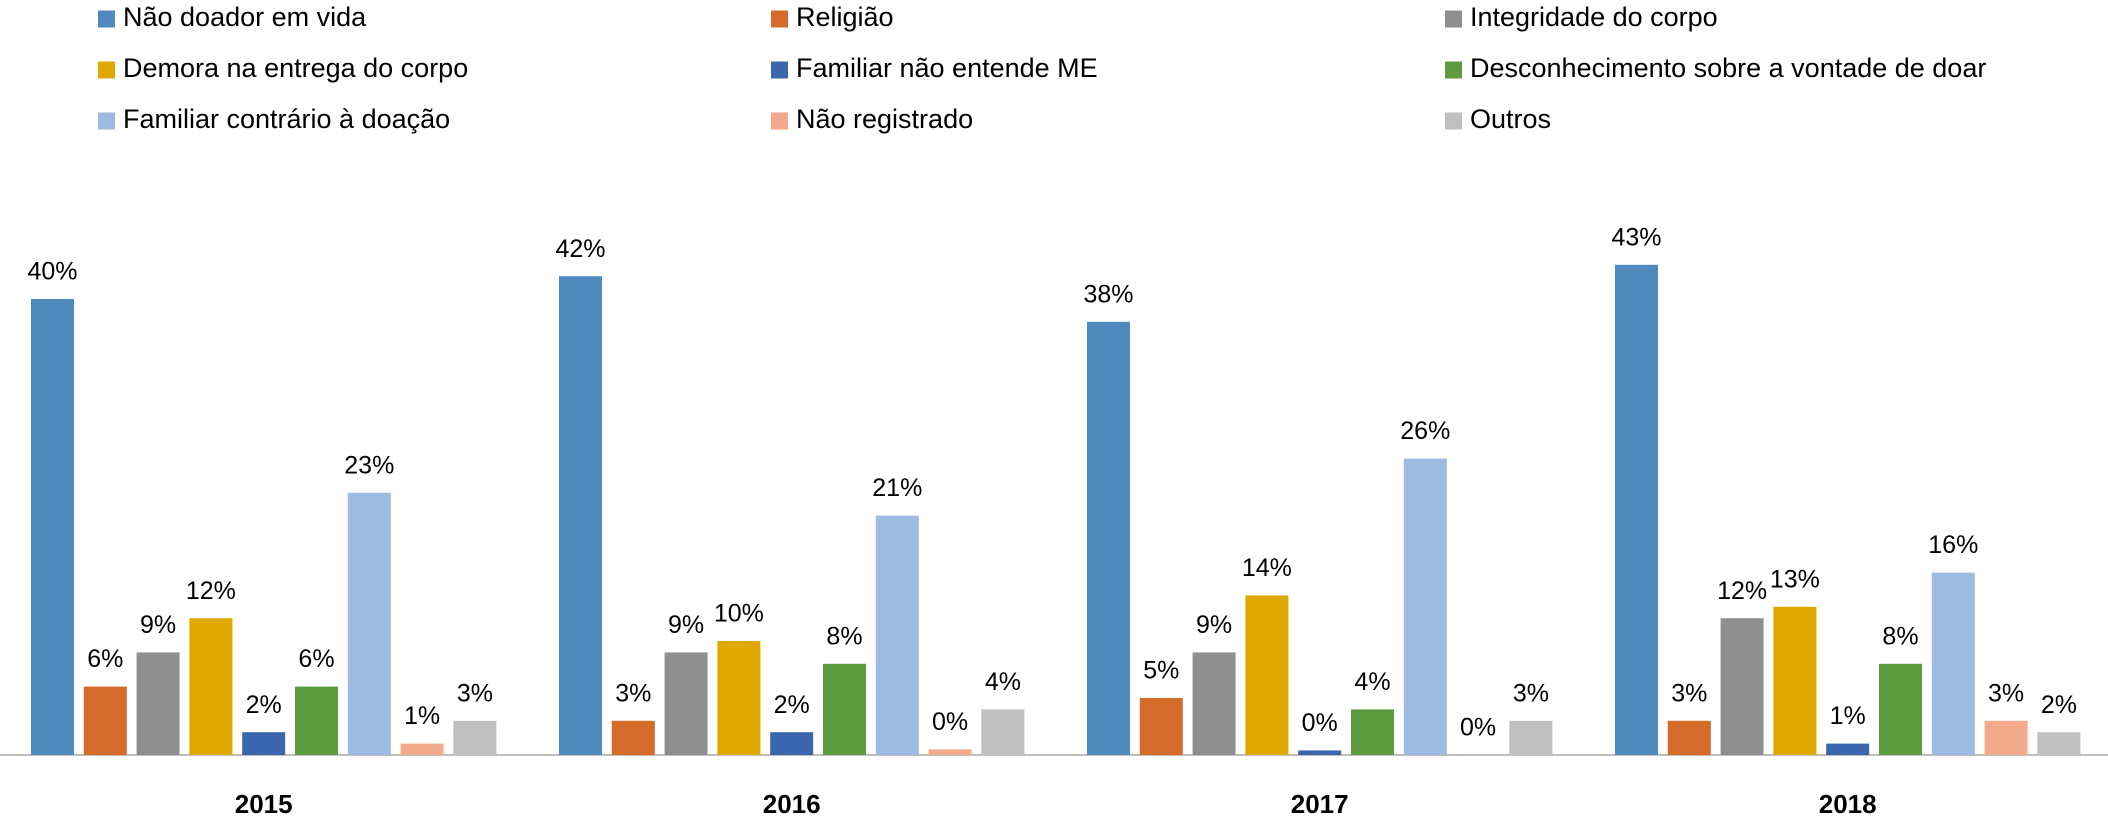 This screenshot has height=822, width=2108. Describe the element at coordinates (884, 119) in the screenshot. I see `legend-label: Não registrado` at that location.